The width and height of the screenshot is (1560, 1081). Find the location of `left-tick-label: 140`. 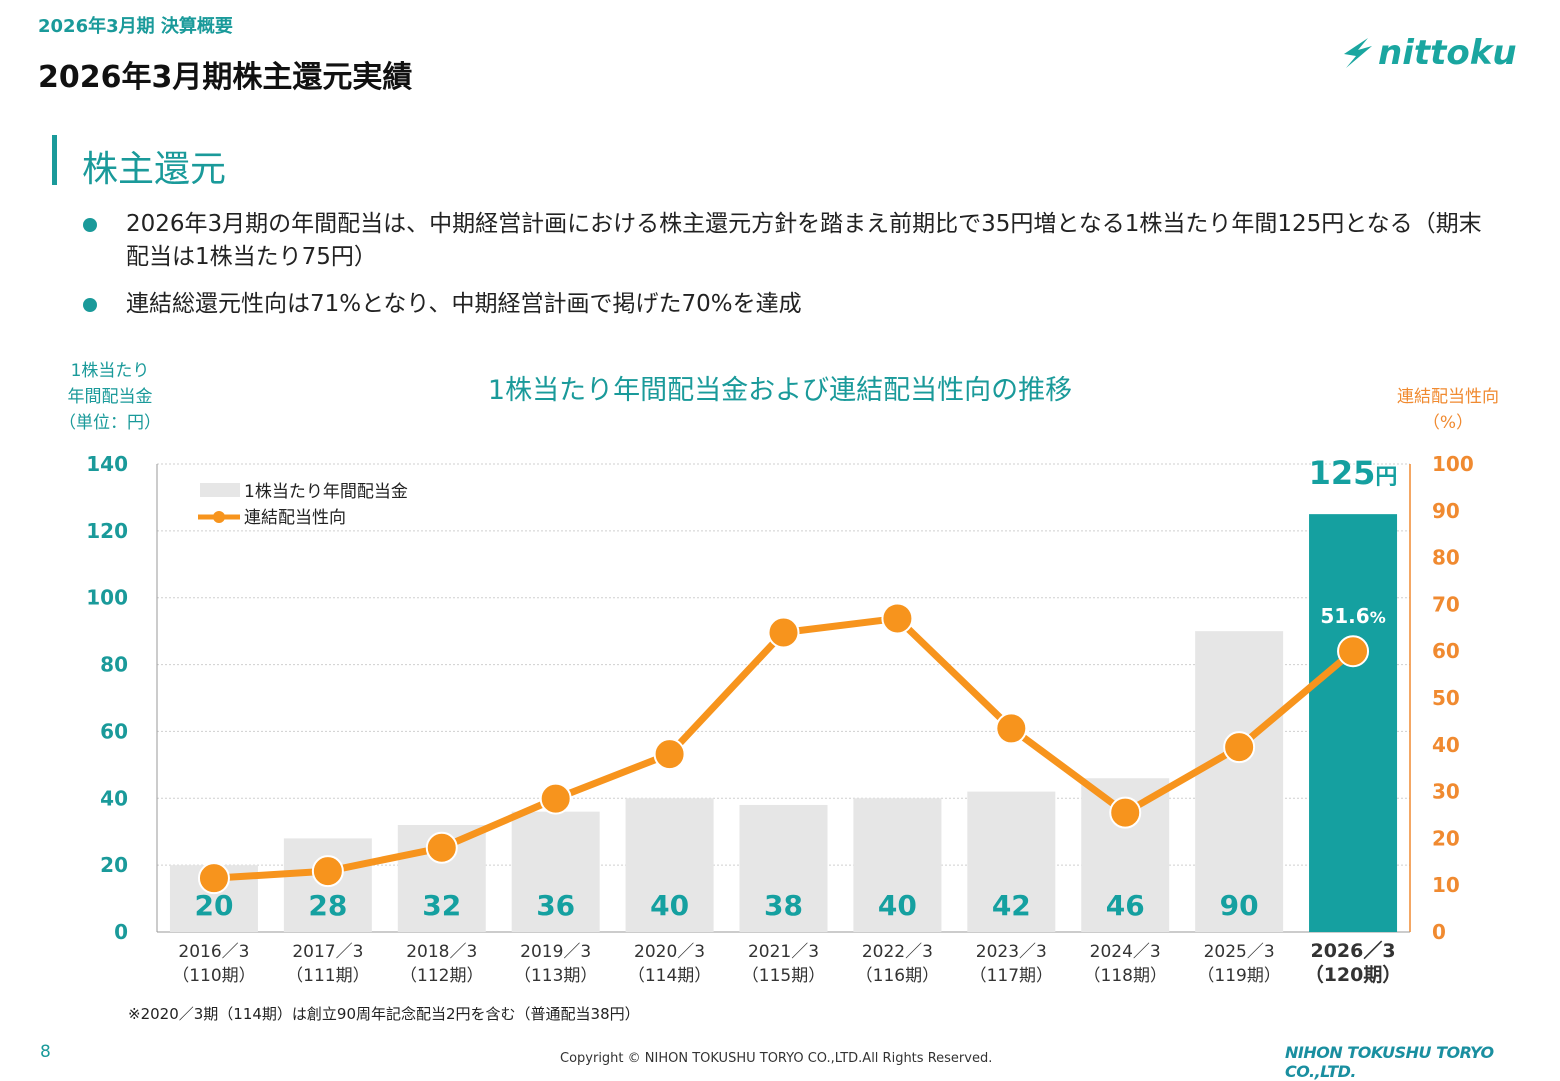

left-tick-label: 140 is located at coordinates (107, 464).